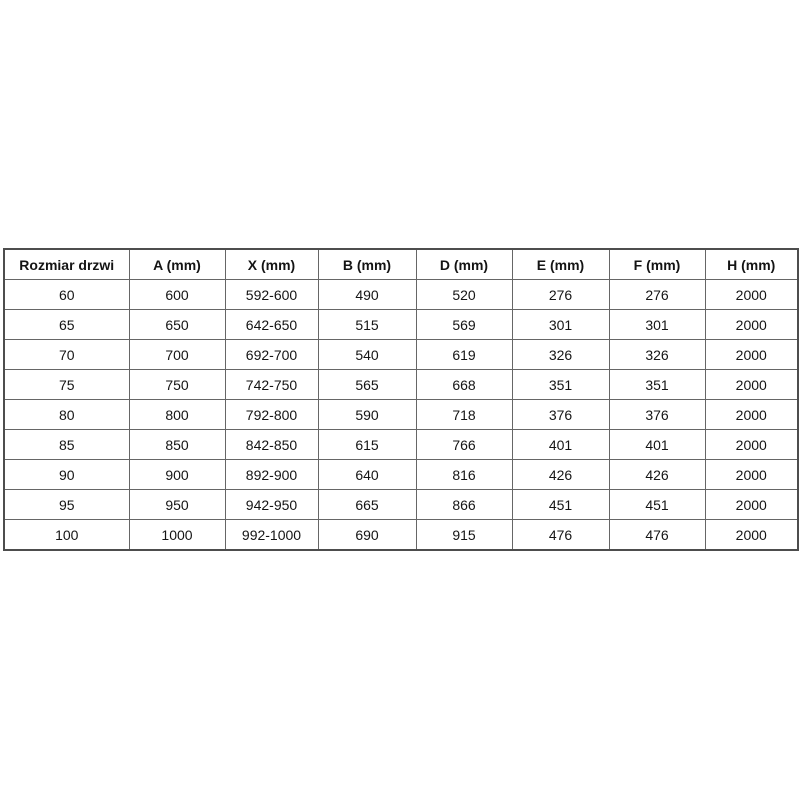 Image resolution: width=800 pixels, height=800 pixels. Describe the element at coordinates (271, 354) in the screenshot. I see `table-cell: 692-700` at that location.